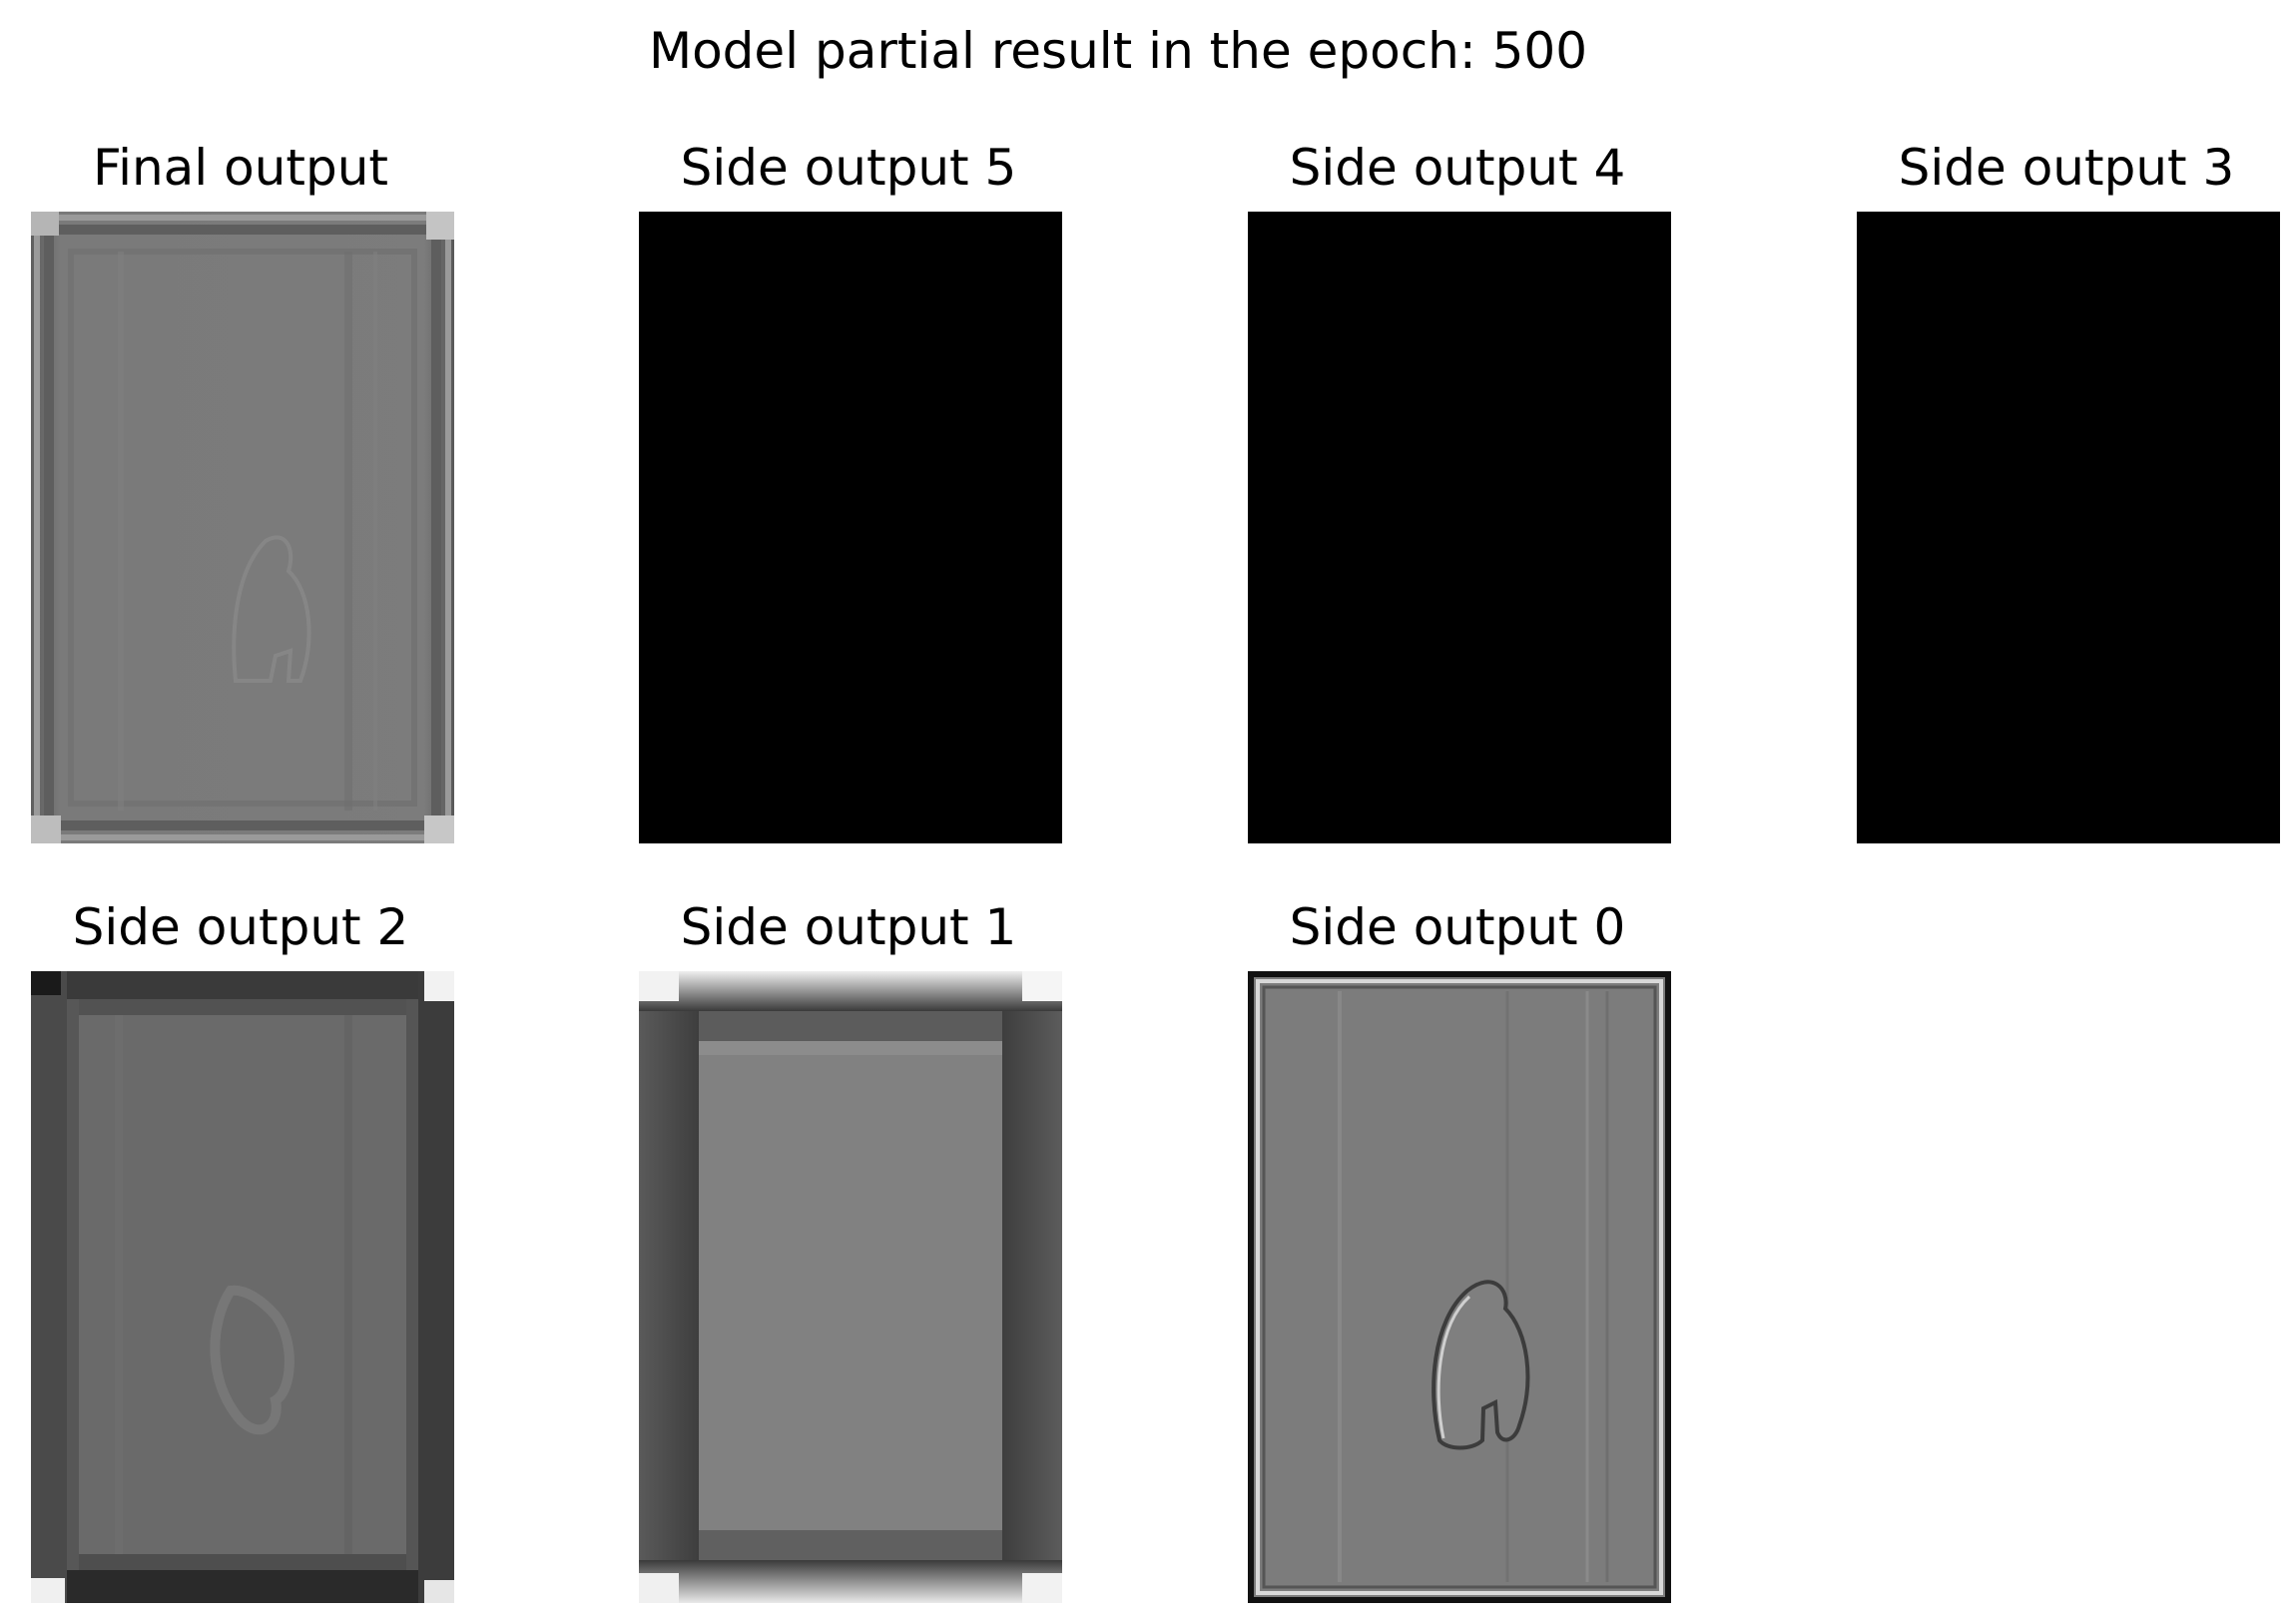 Image resolution: width=2296 pixels, height=1623 pixels. What do you see at coordinates (1457, 927) in the screenshot?
I see `panel-title-side-output-0: Side output 0` at bounding box center [1457, 927].